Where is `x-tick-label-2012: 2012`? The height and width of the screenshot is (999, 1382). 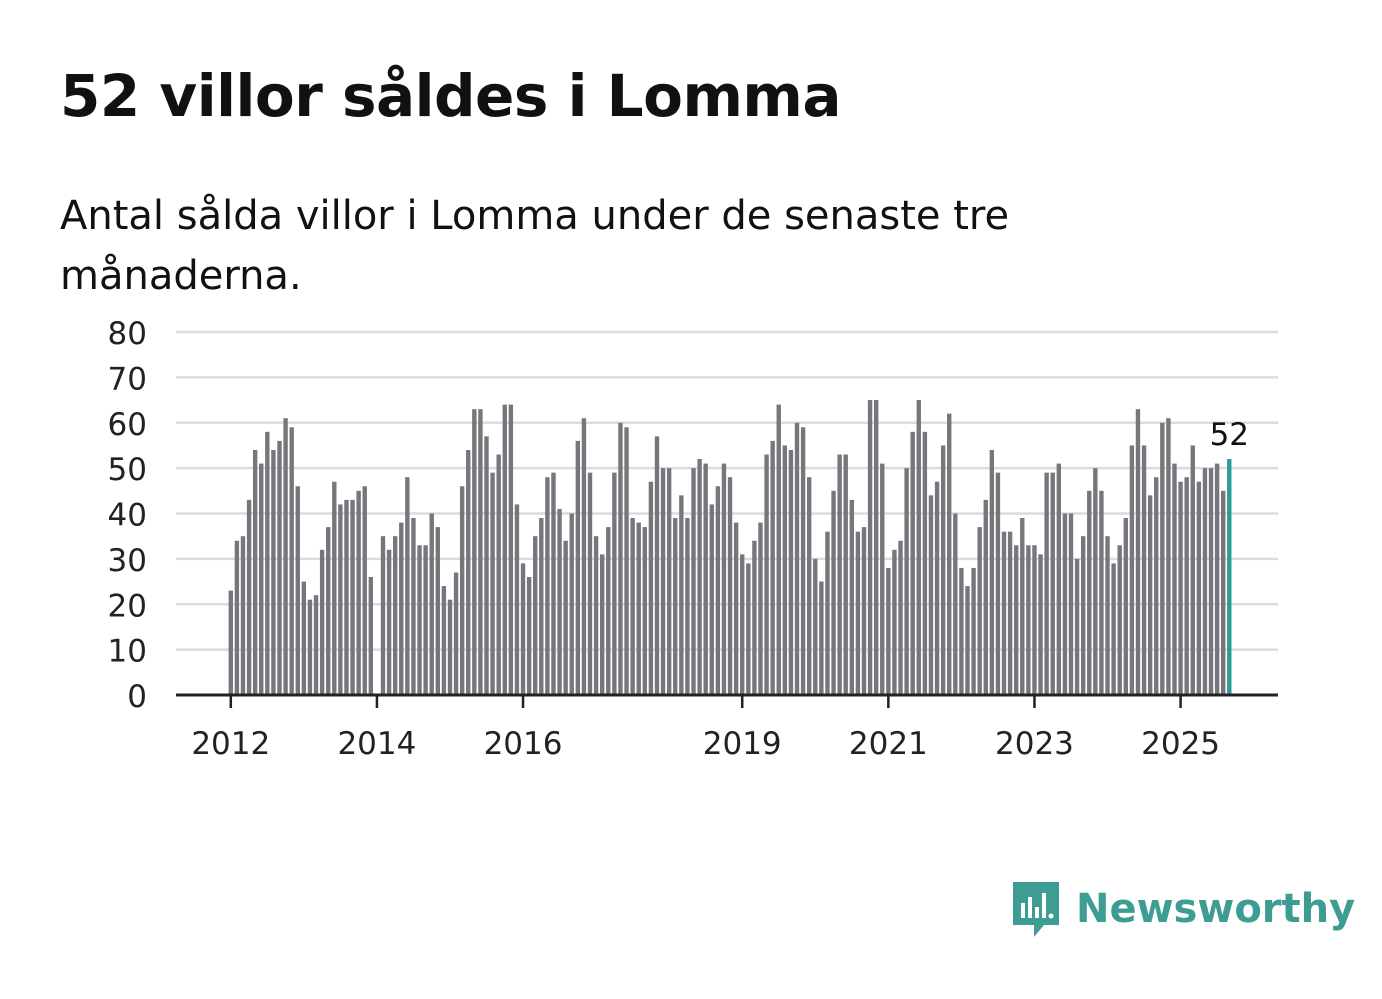
x-tick-label-2012: 2012 is located at coordinates (230, 744).